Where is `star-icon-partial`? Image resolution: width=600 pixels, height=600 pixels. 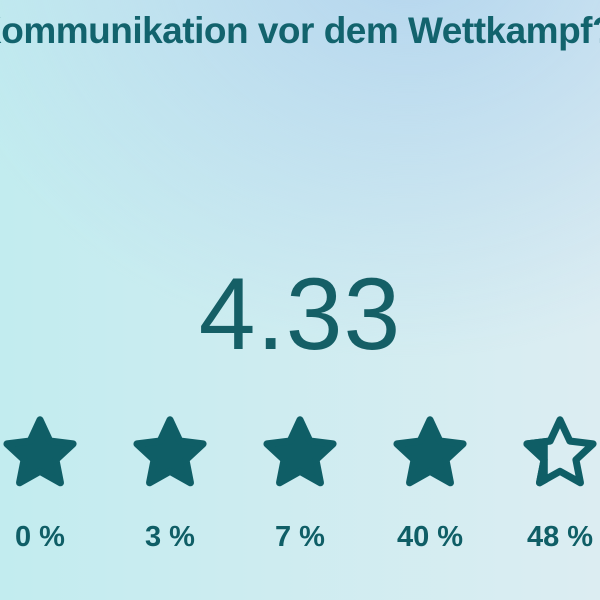 star-icon-partial is located at coordinates (560, 453).